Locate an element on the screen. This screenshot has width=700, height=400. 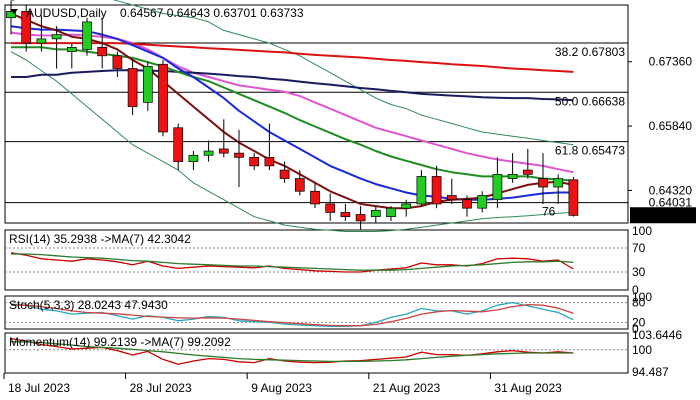
indicator-axis-label: 80 is located at coordinates (639, 303).